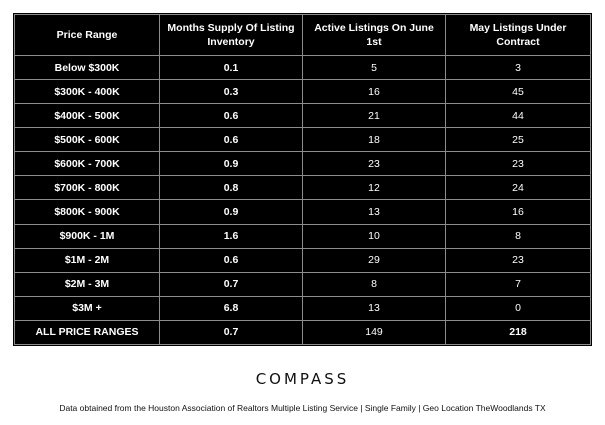 The height and width of the screenshot is (425, 605). Describe the element at coordinates (374, 164) in the screenshot. I see `cell-active-listings: 23` at that location.